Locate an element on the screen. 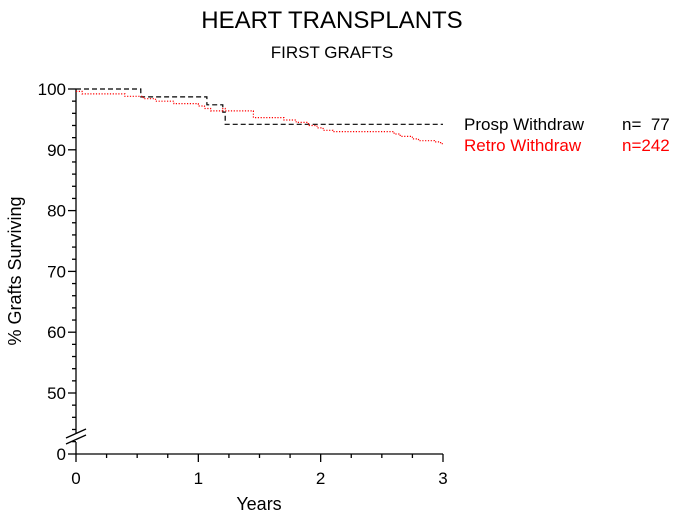 The width and height of the screenshot is (700, 521). series-layer is located at coordinates (259, 116).